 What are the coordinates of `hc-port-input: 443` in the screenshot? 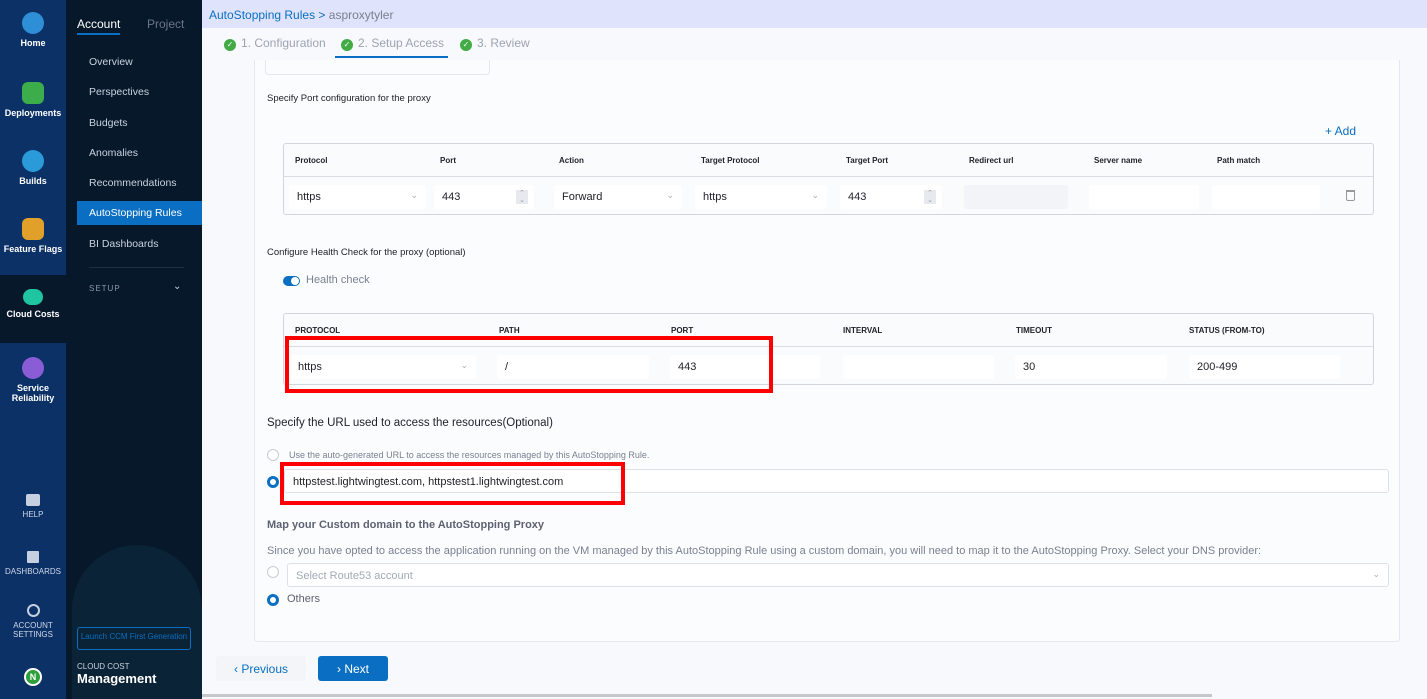 It's located at (745, 367).